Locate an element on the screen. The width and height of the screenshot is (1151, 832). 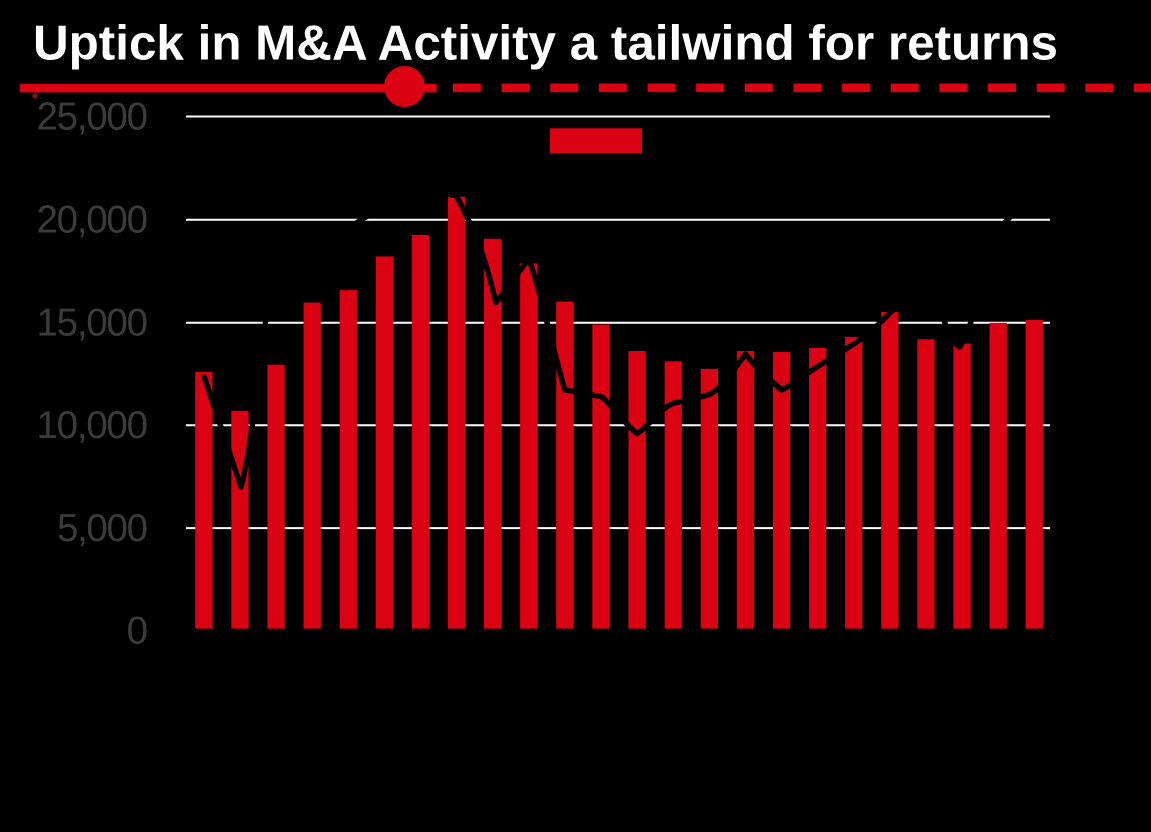
svg-text: 0 is located at coordinates (137, 630).